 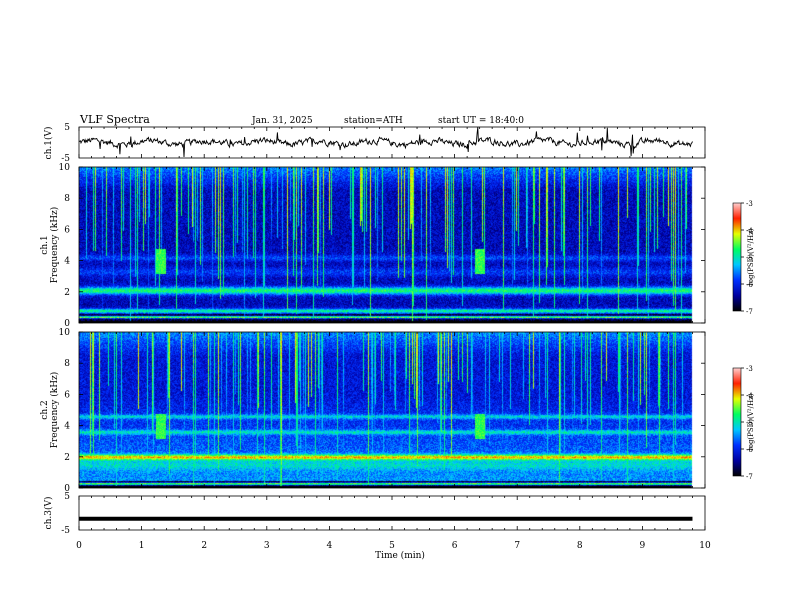 I want to click on ch2-freq-ytick-label: 6, so click(x=67, y=395).